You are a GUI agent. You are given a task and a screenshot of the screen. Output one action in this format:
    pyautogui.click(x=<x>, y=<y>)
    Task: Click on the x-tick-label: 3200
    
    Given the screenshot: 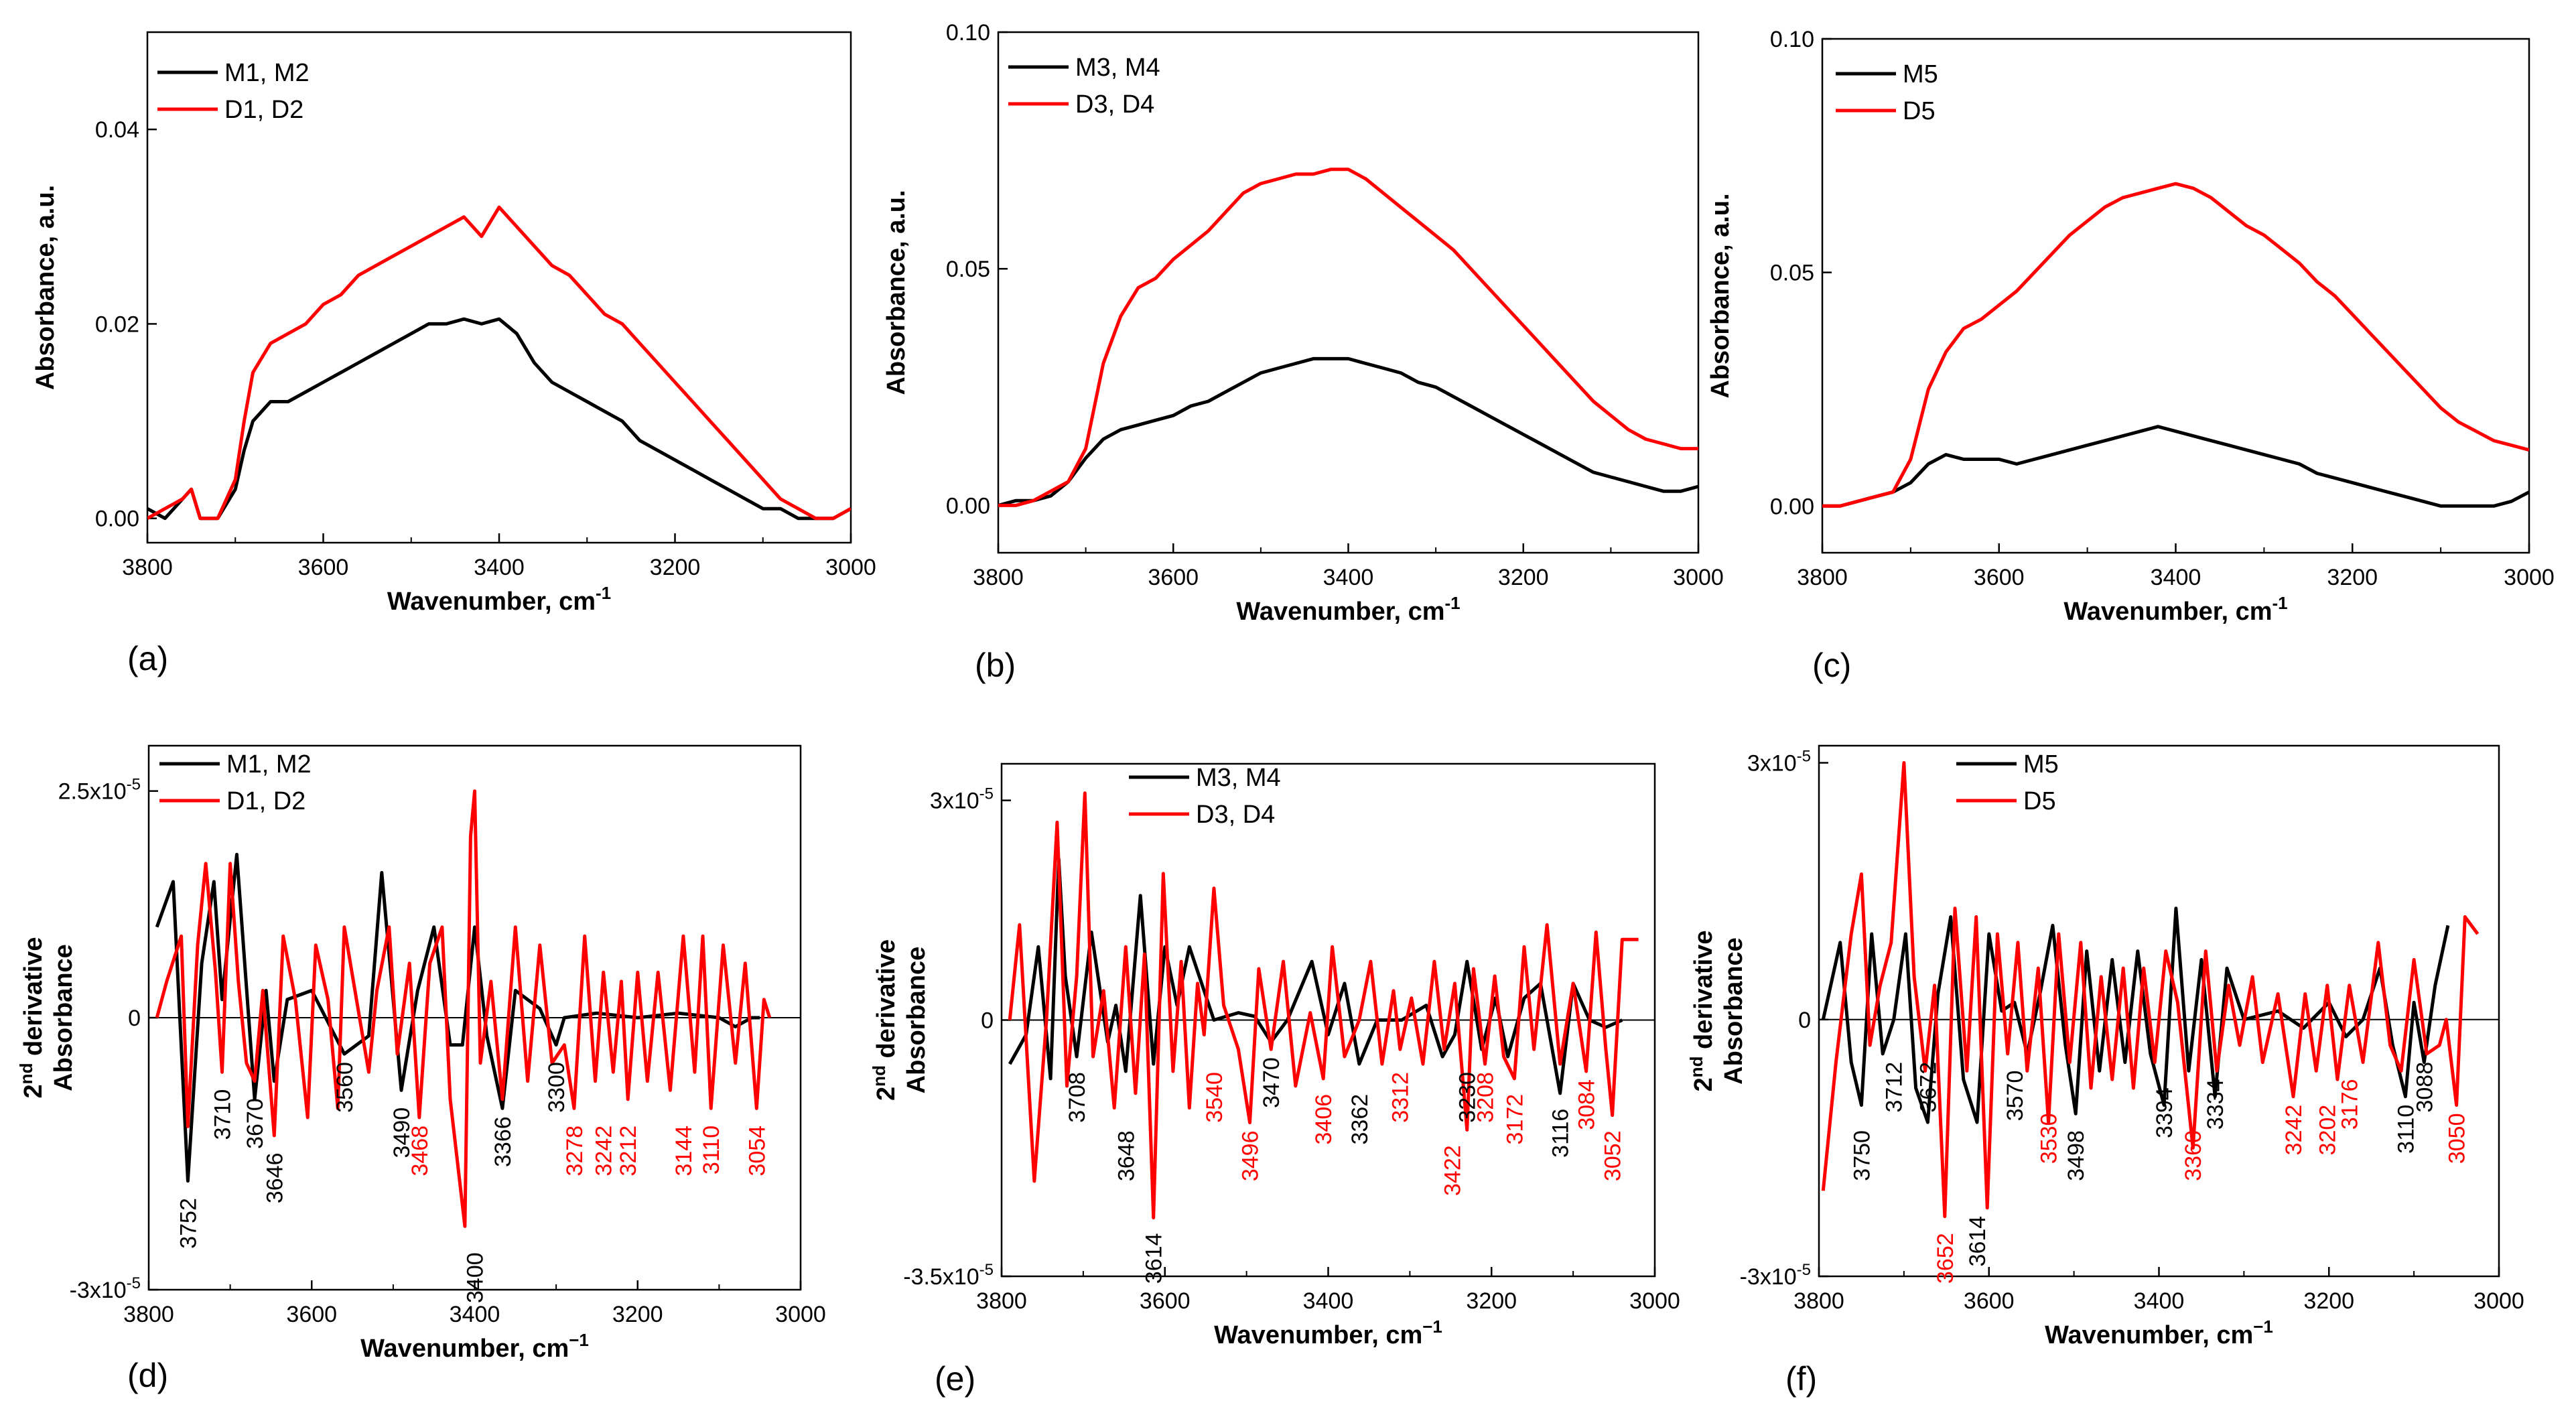 What is the action you would take?
    pyautogui.click(x=2328, y=1301)
    